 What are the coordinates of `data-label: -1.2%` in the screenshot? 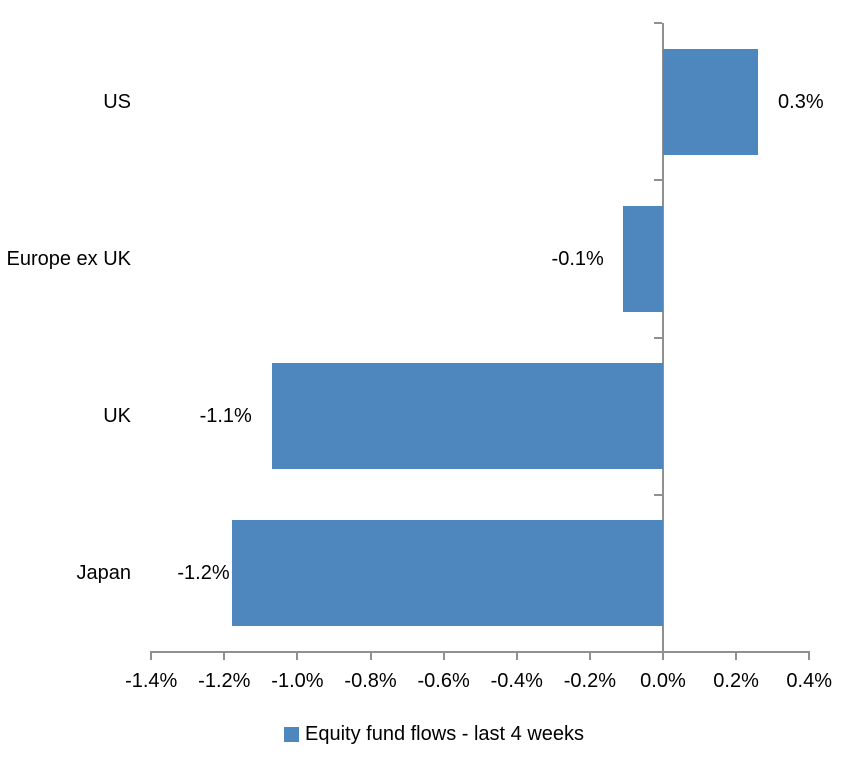 It's located at (203, 573).